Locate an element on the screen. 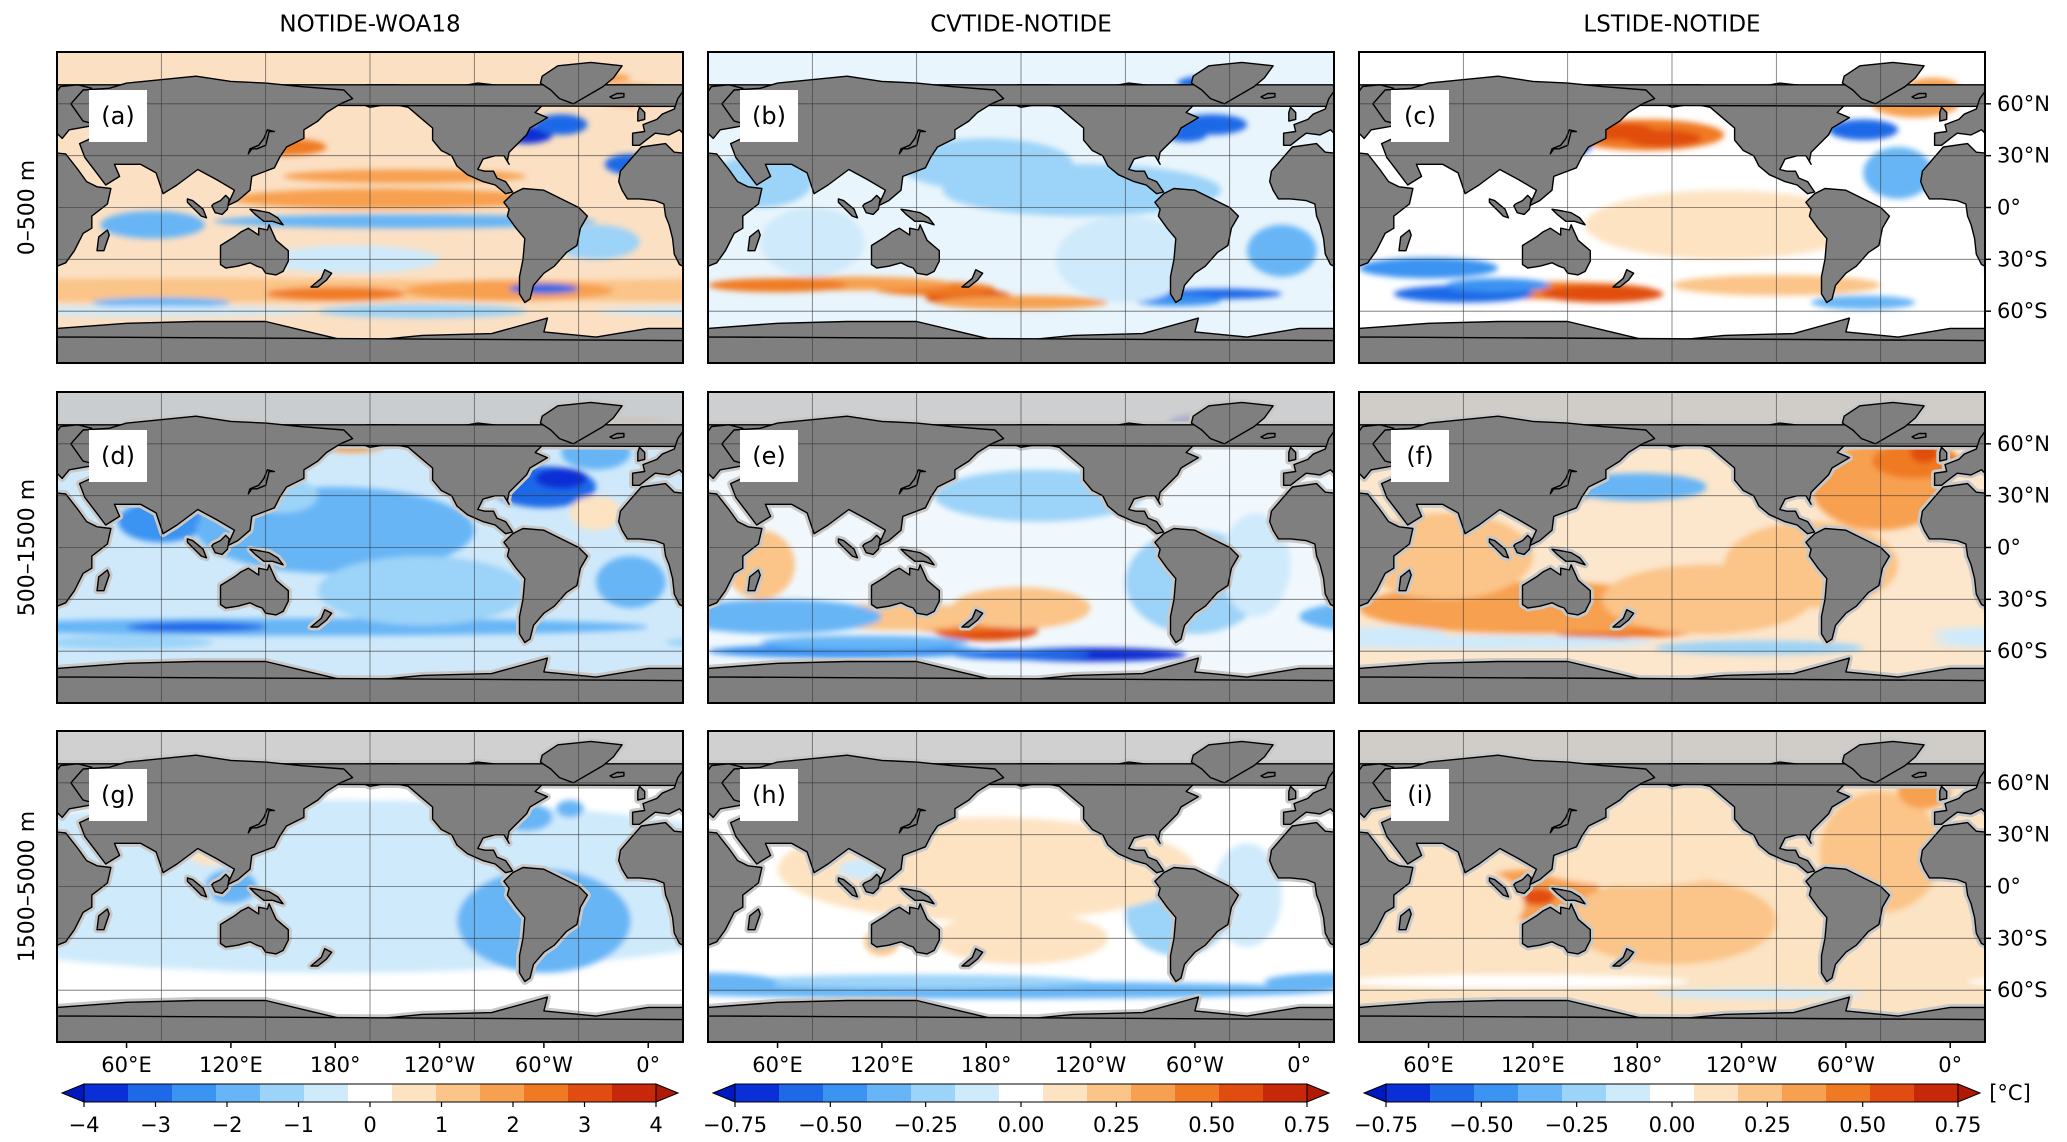  panel-label: (c) is located at coordinates (1420, 116).